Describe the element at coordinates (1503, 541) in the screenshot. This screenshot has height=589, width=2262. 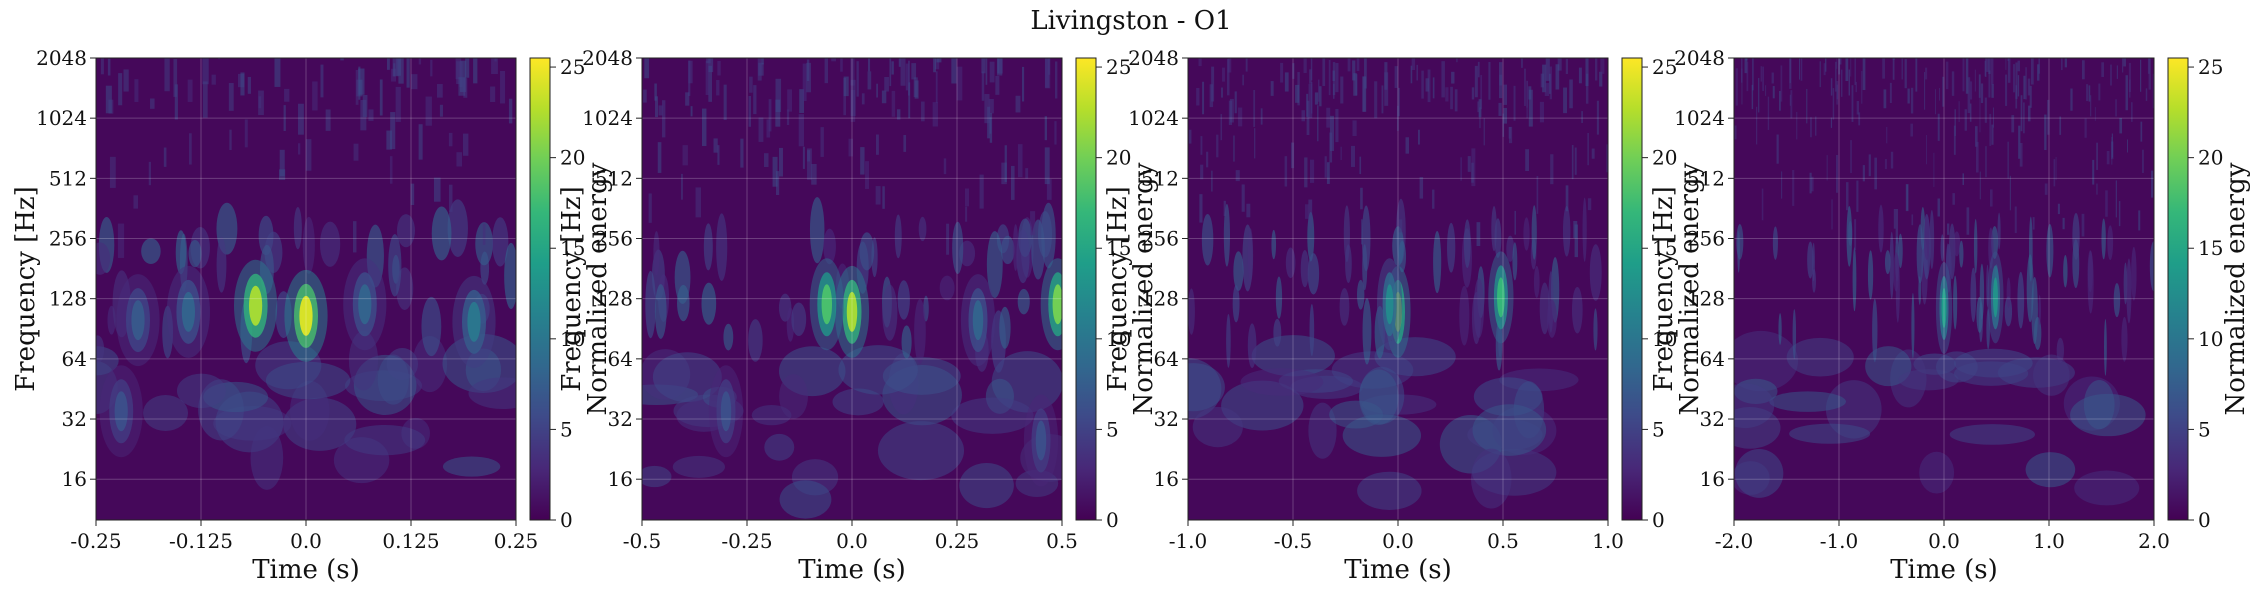
I see `x-tick-label: 0.5` at that location.